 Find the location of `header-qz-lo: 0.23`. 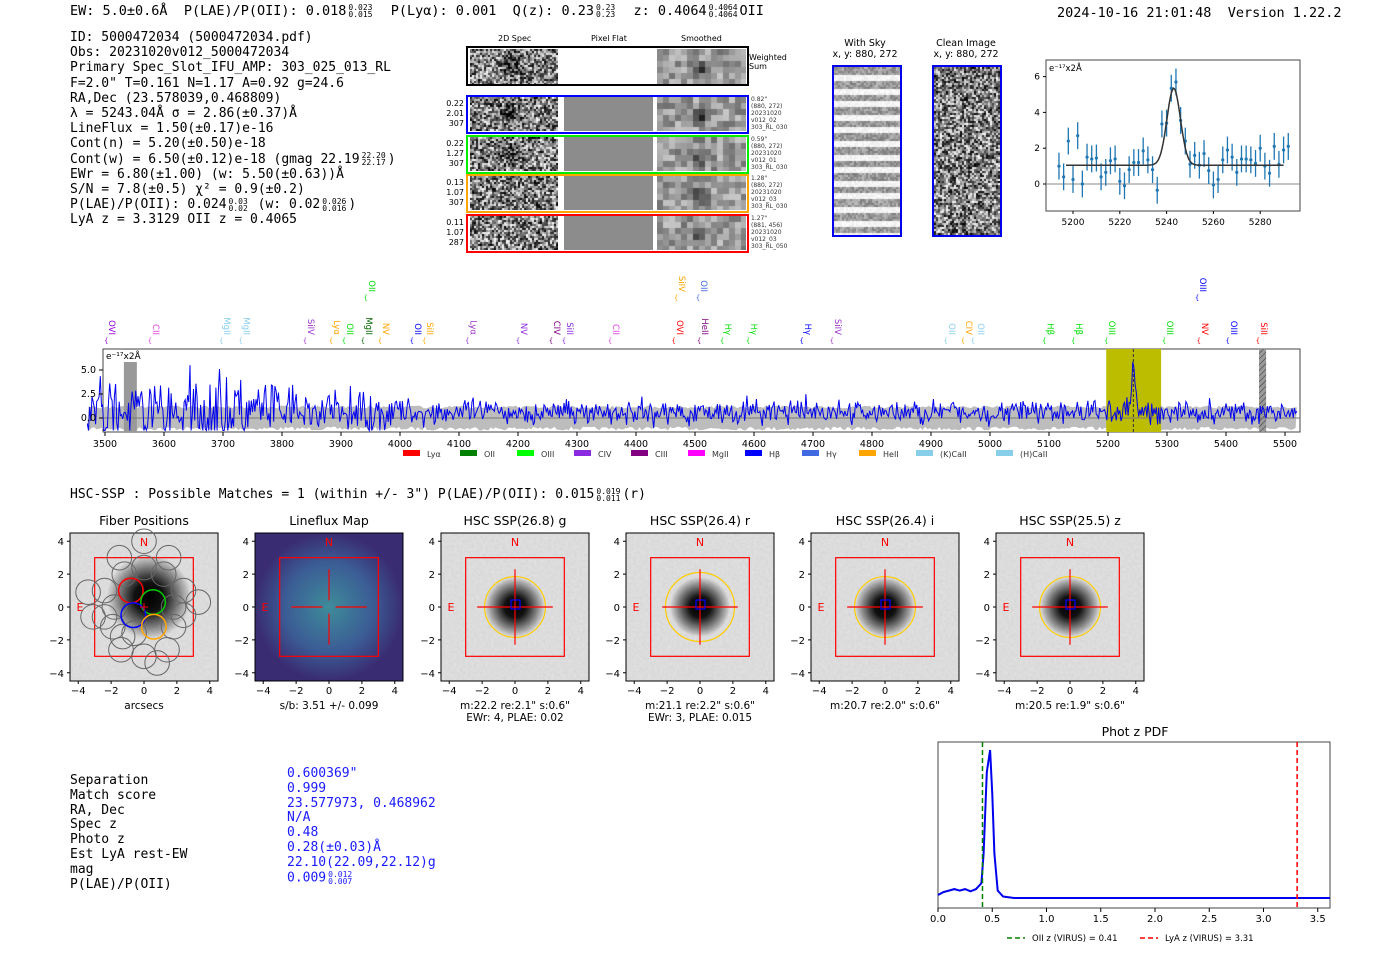

header-qz-lo: 0.23 is located at coordinates (605, 14).